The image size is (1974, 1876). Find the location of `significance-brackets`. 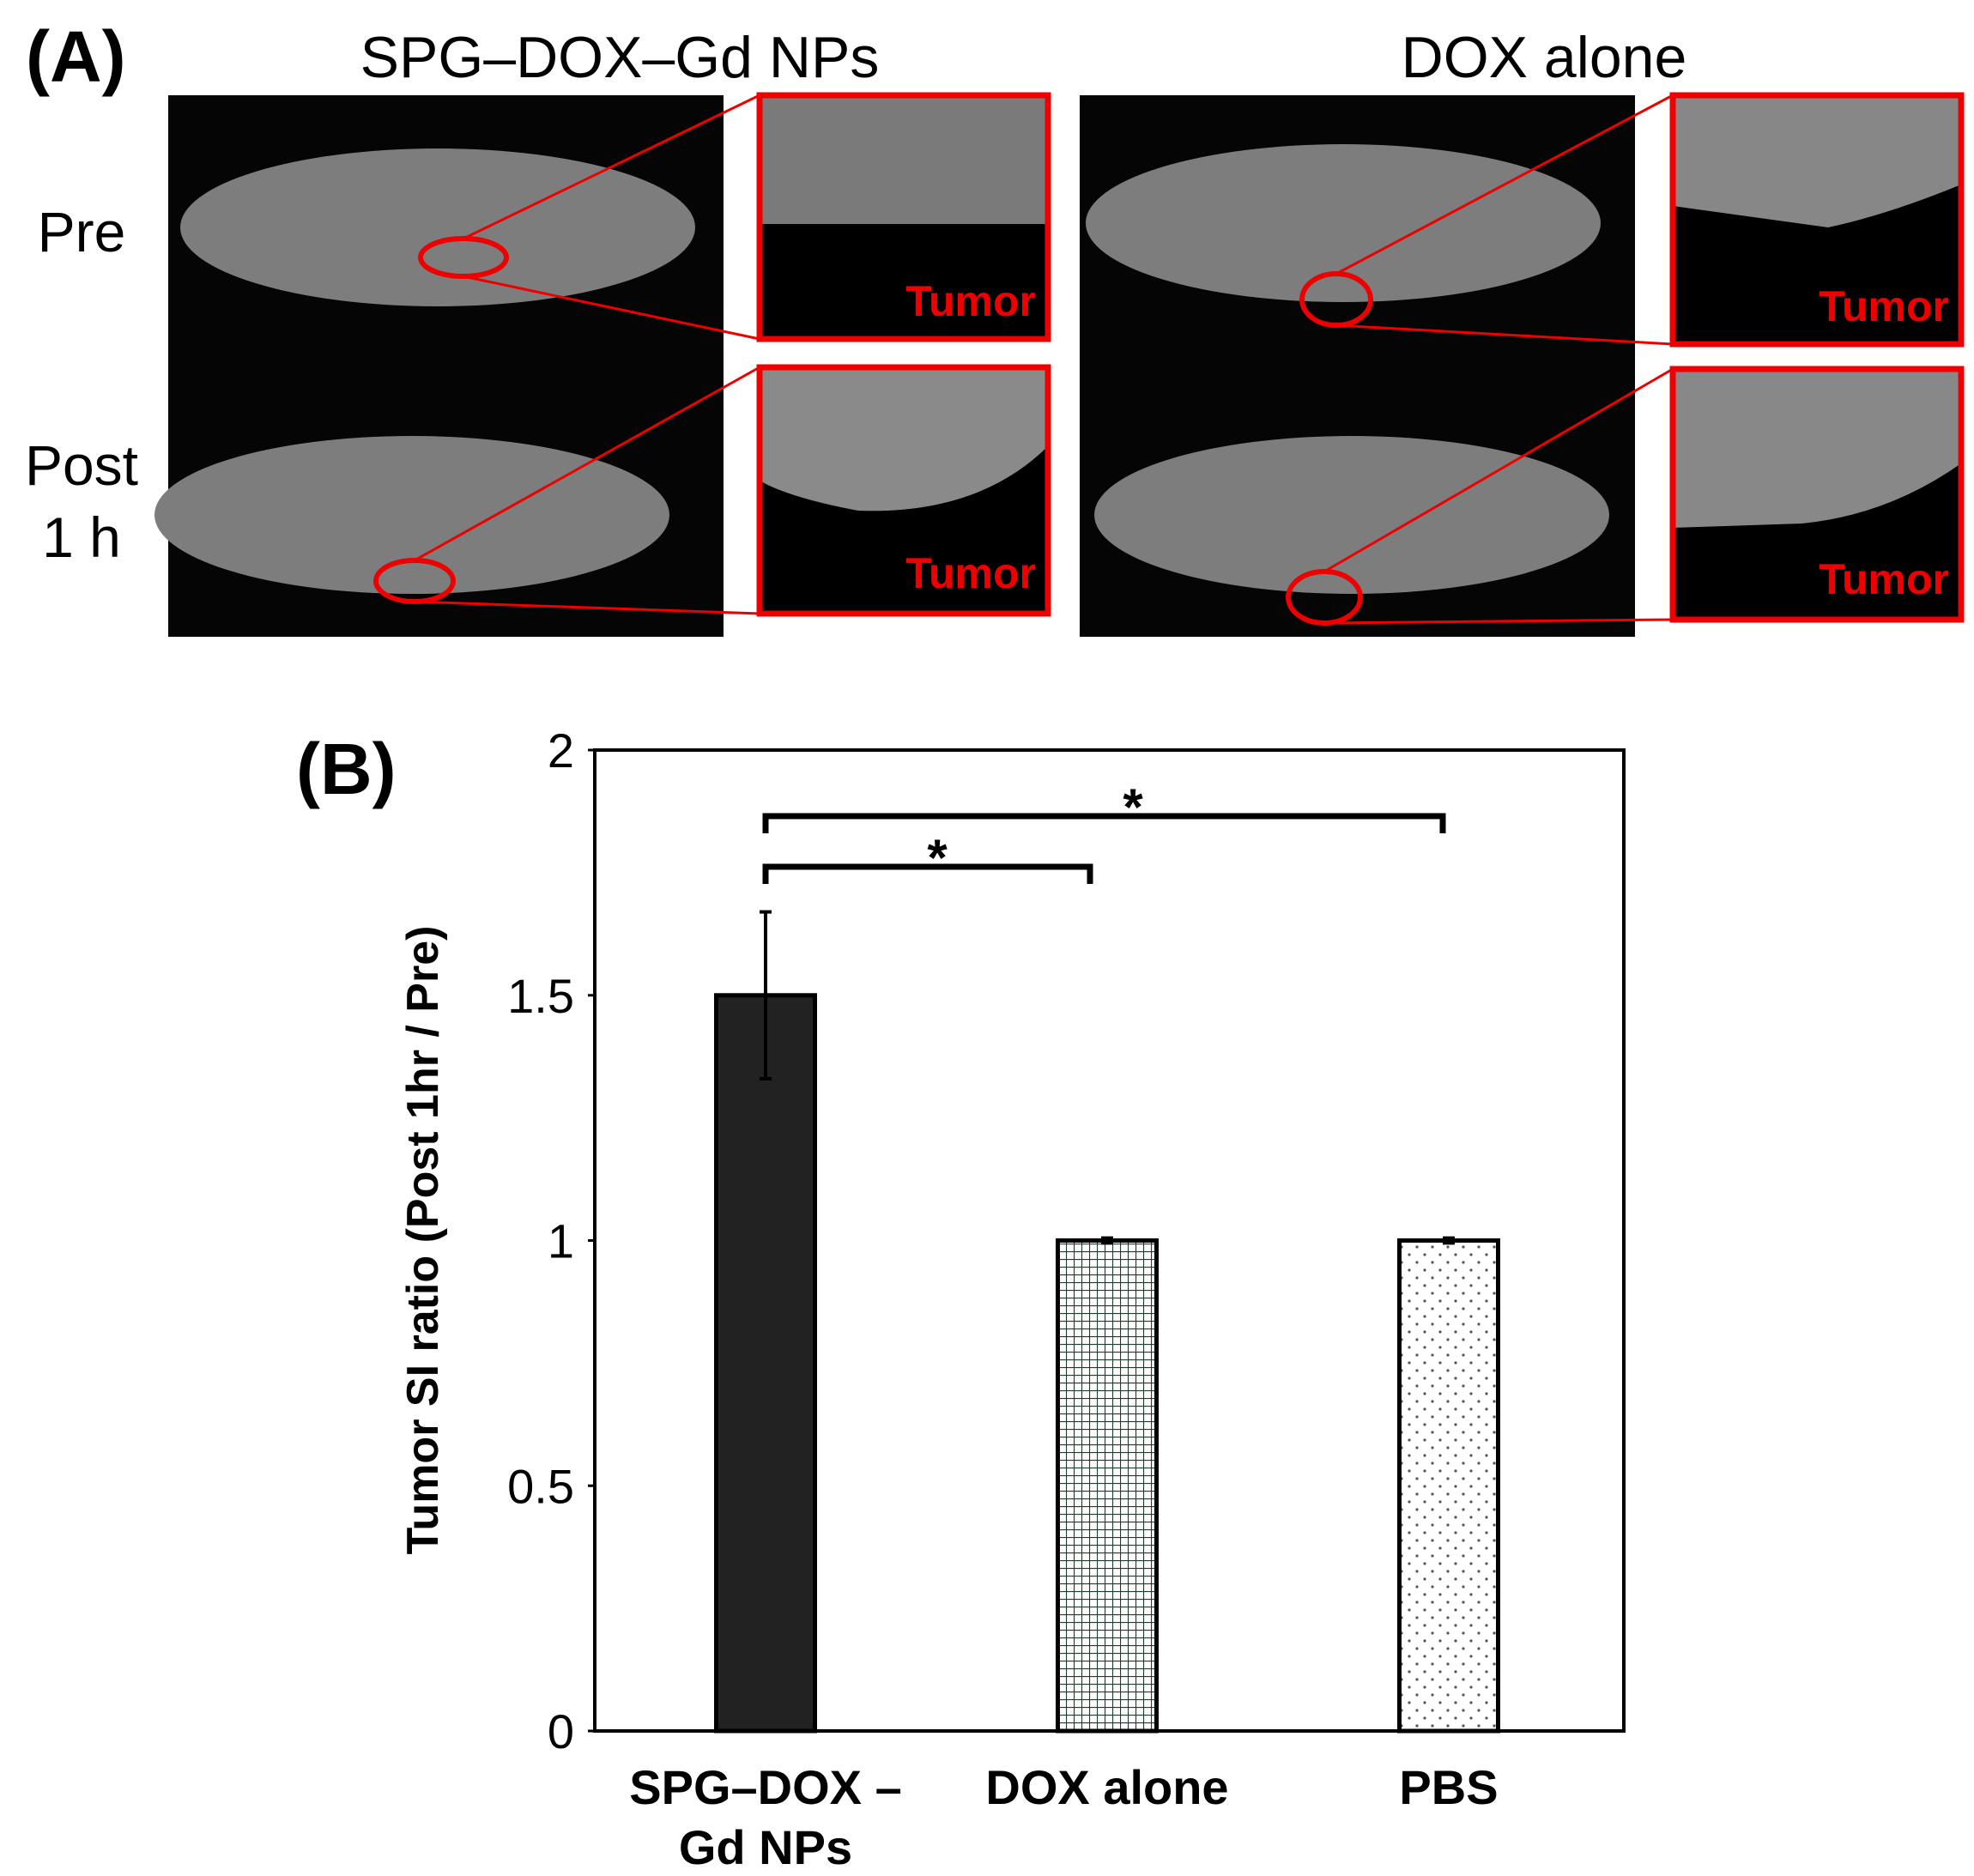

significance-brackets is located at coordinates (1104, 848).